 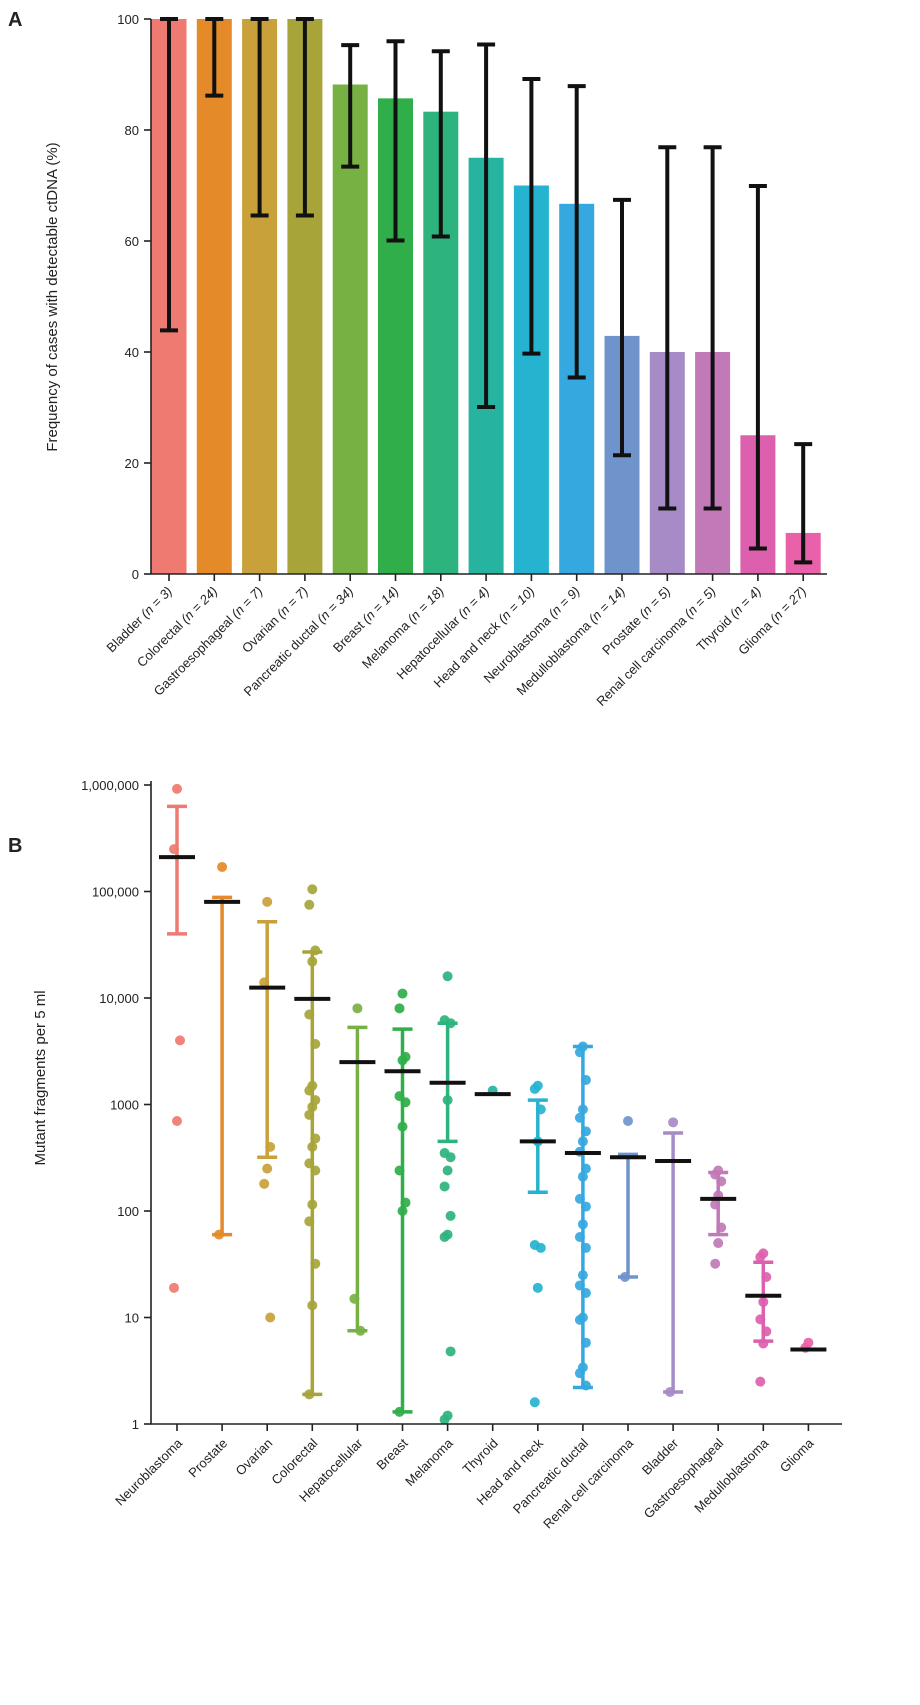 What do you see at coordinates (429, 1462) in the screenshot?
I see `category-label-melanoma: Melanoma` at bounding box center [429, 1462].